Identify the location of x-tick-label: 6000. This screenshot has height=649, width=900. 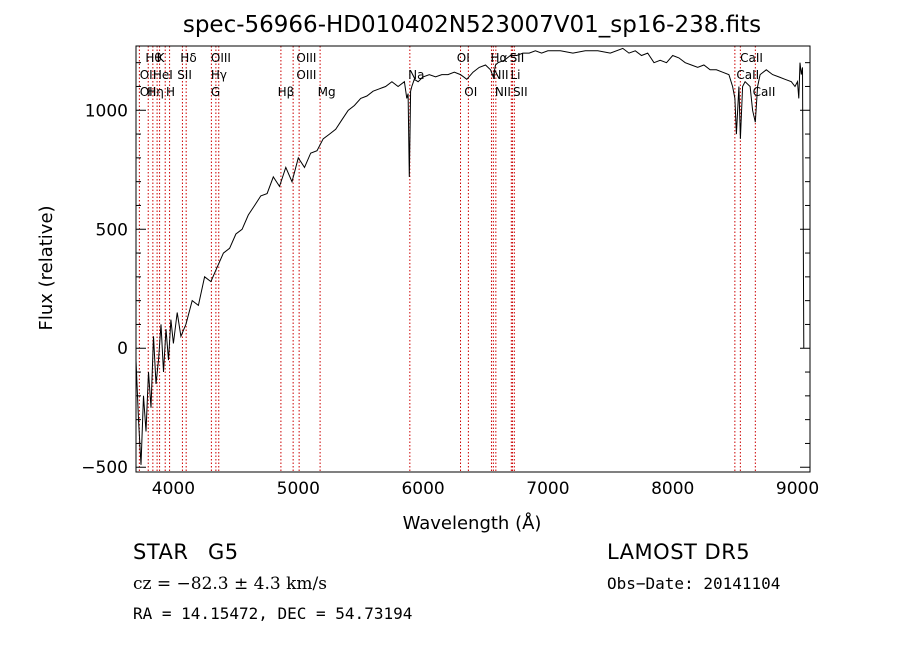
(422, 489).